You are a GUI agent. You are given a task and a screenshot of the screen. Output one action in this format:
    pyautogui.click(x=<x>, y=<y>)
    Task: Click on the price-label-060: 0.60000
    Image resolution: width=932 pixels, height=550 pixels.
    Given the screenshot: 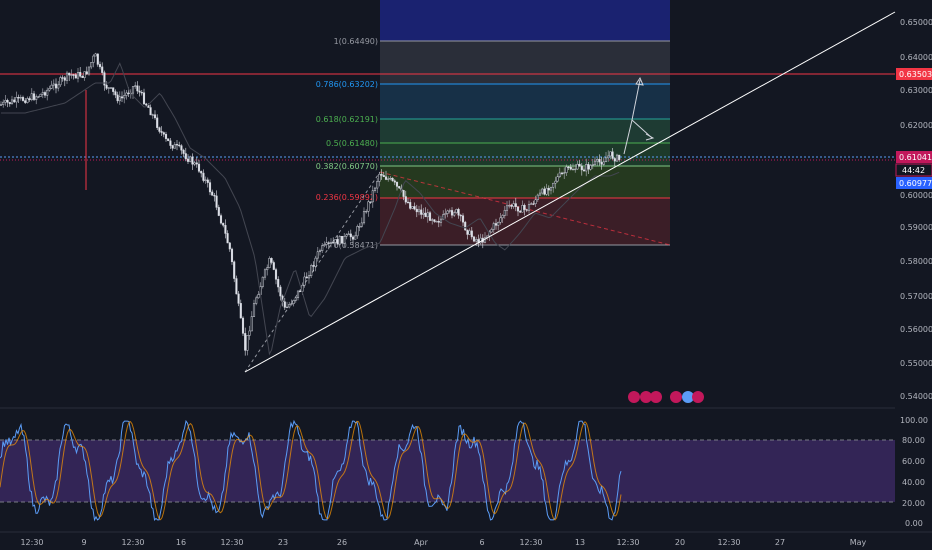 What is the action you would take?
    pyautogui.click(x=916, y=195)
    